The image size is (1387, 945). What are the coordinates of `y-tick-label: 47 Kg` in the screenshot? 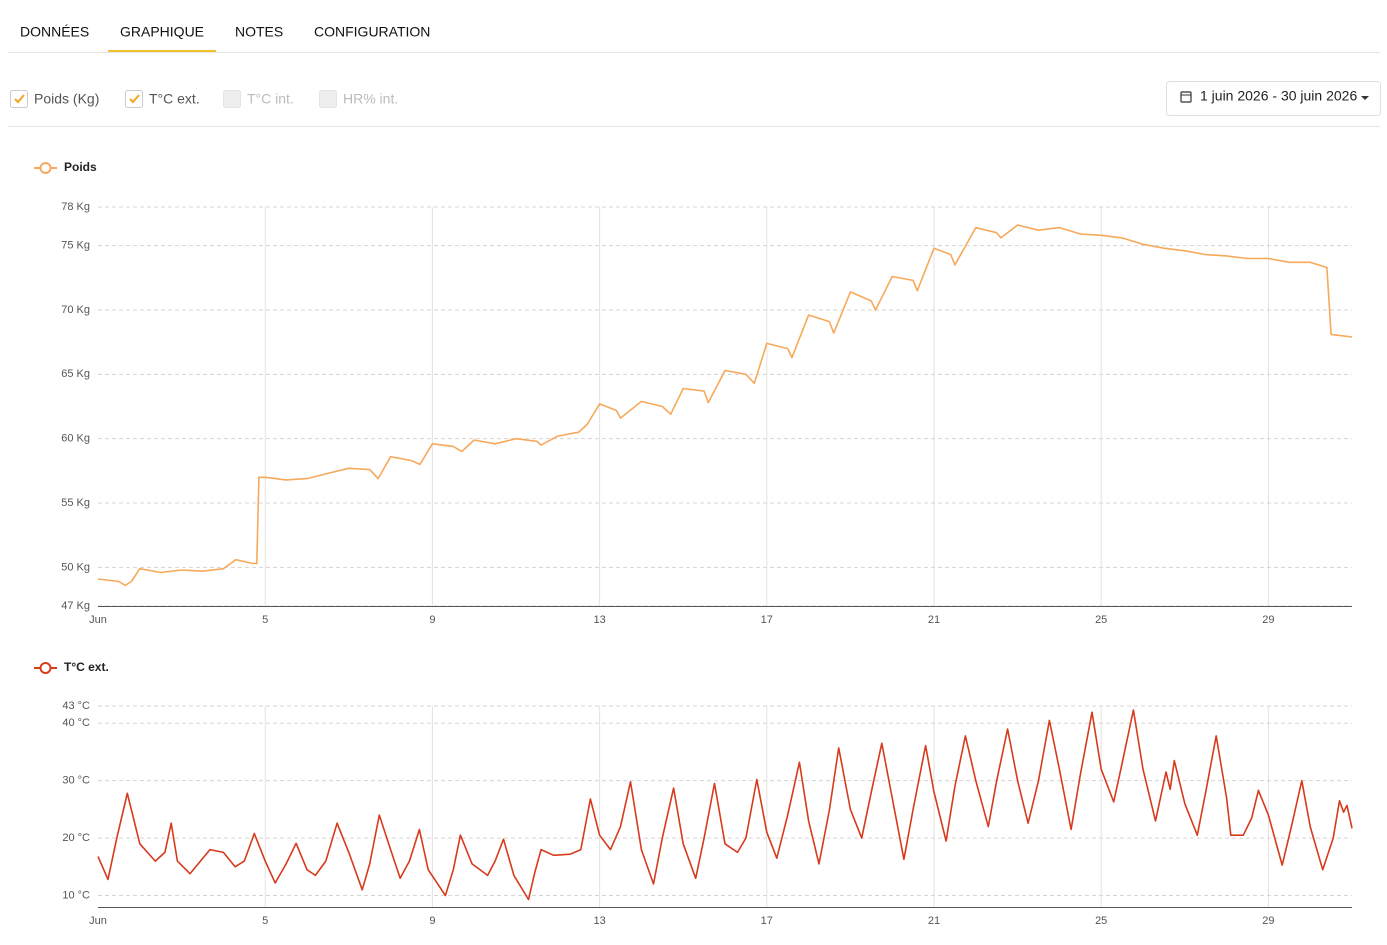 It's located at (75, 606).